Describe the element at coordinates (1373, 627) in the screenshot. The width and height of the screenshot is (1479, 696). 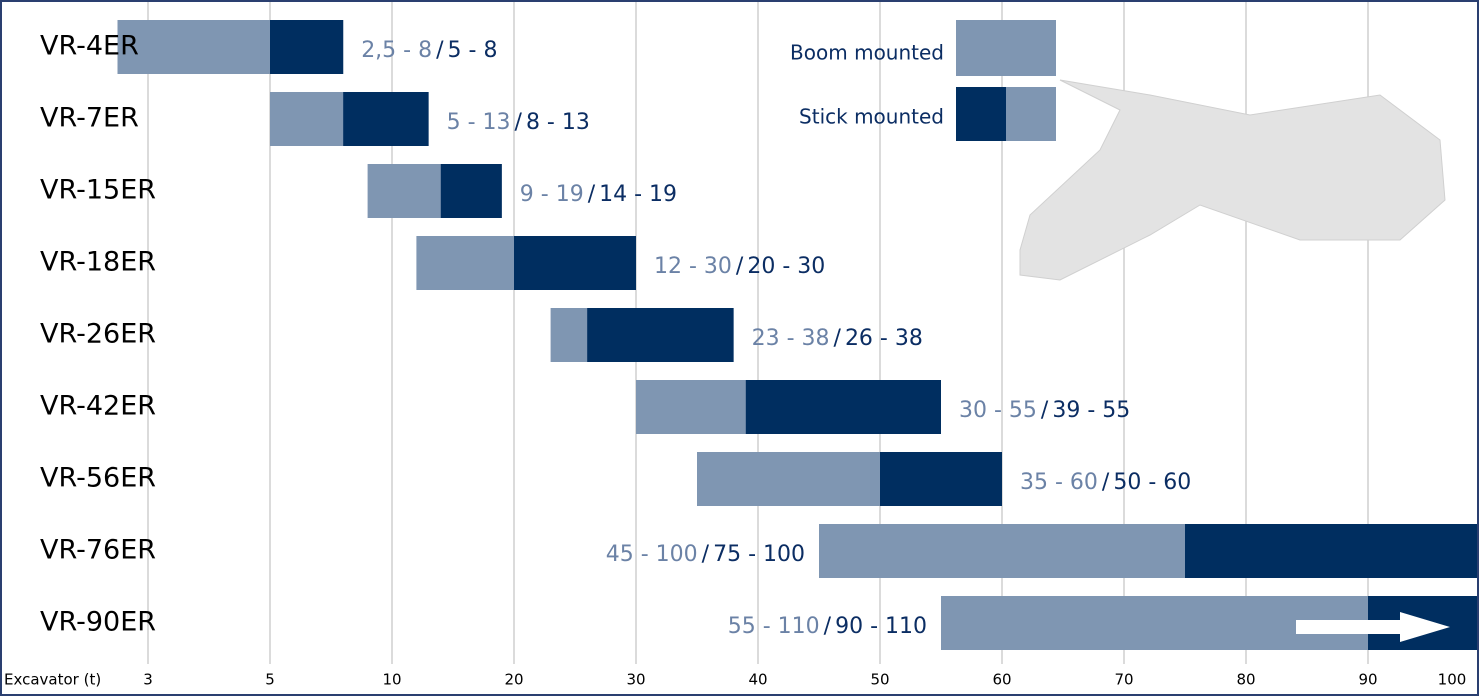
I see `arrow` at that location.